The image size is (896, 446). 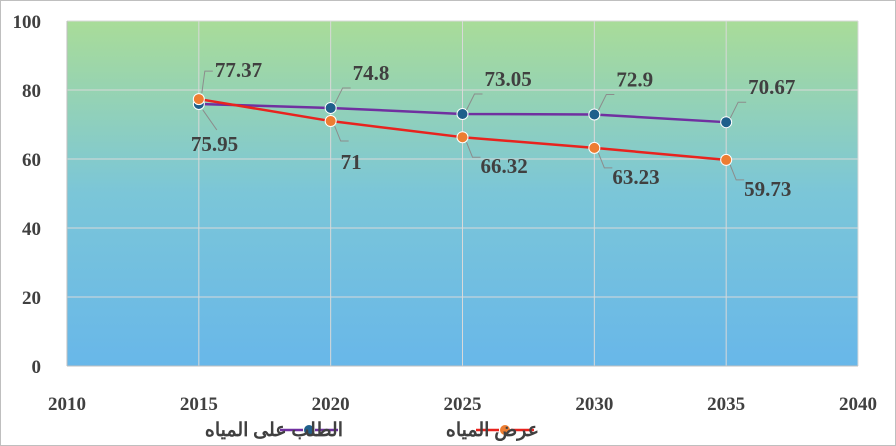 I want to click on y-tick-label: 80, so click(x=31, y=91).